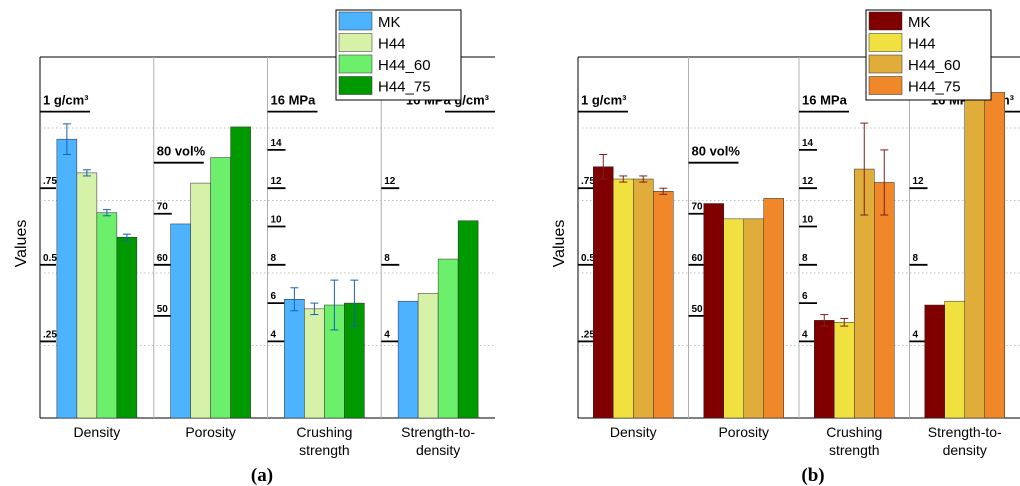 Image resolution: width=1020 pixels, height=486 pixels. What do you see at coordinates (97, 432) in the screenshot?
I see `category-label: Density` at bounding box center [97, 432].